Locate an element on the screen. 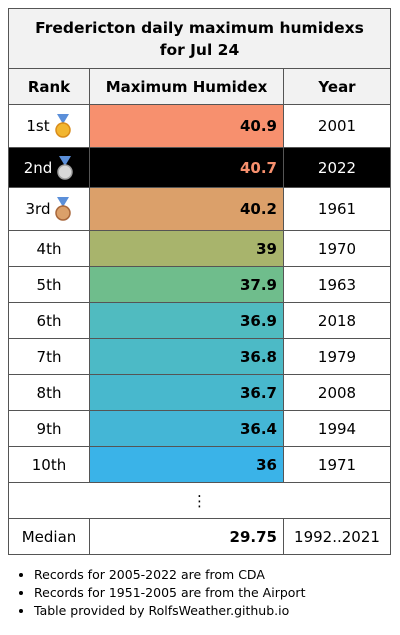  rank: 7th is located at coordinates (49, 356).